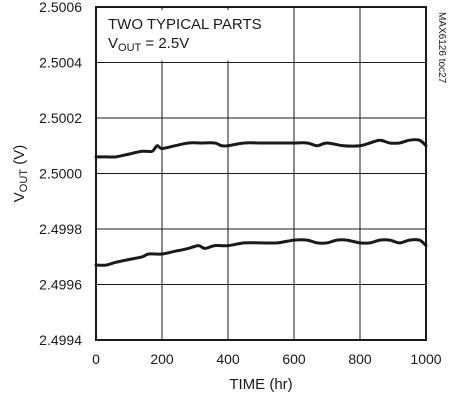  Describe the element at coordinates (60, 118) in the screenshot. I see `y-tick-label: 2.5002` at that location.